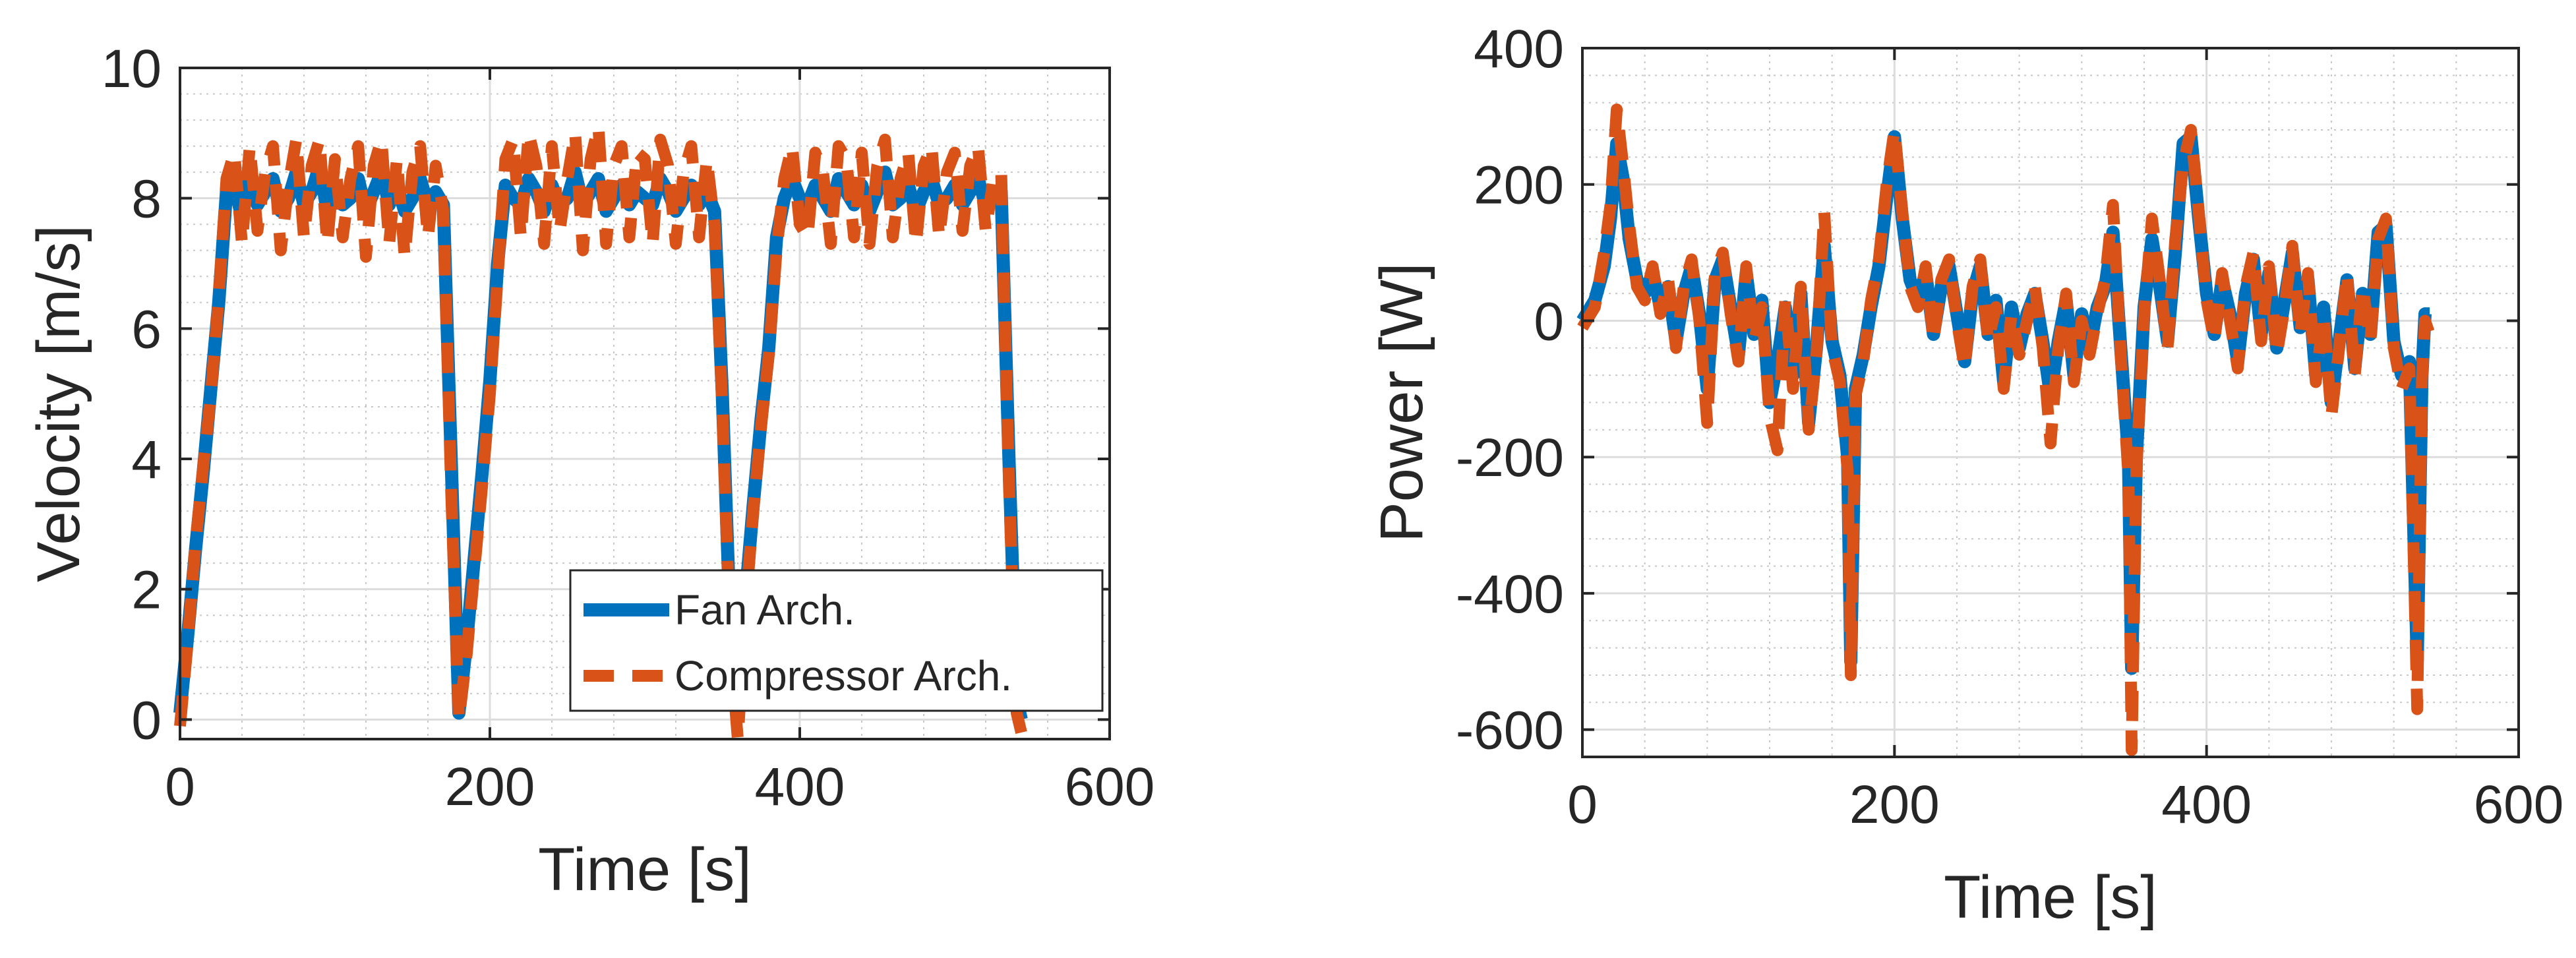  Describe the element at coordinates (132, 69) in the screenshot. I see `y-tick-label: 10` at that location.